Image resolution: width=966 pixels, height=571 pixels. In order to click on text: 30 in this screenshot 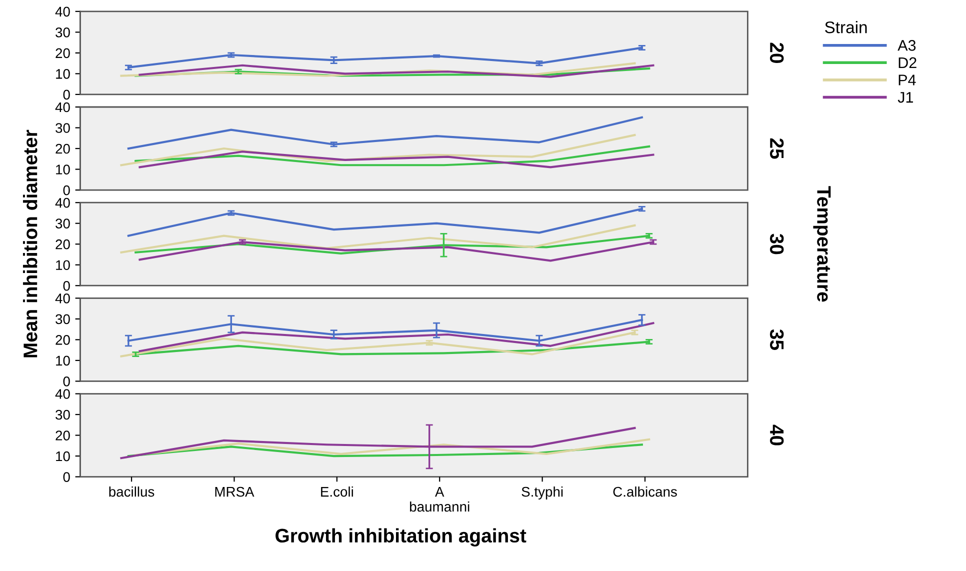, I will do `click(777, 244)`.